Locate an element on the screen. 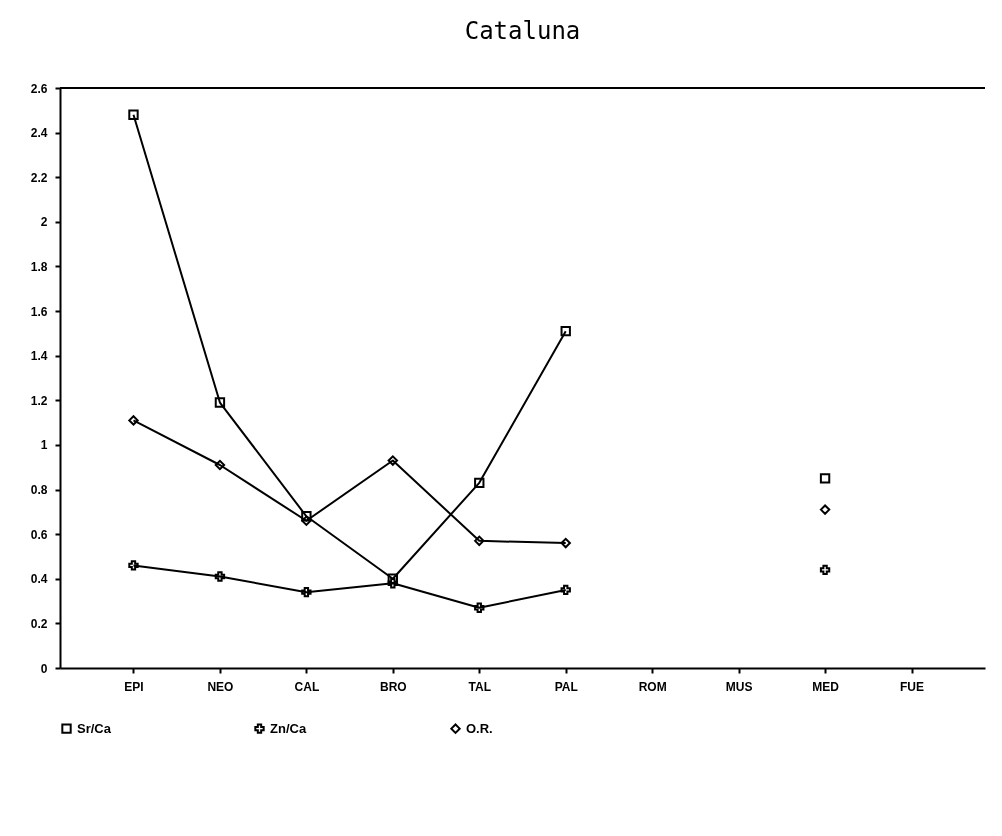  y-tick-label: 0.8 is located at coordinates (39, 490).